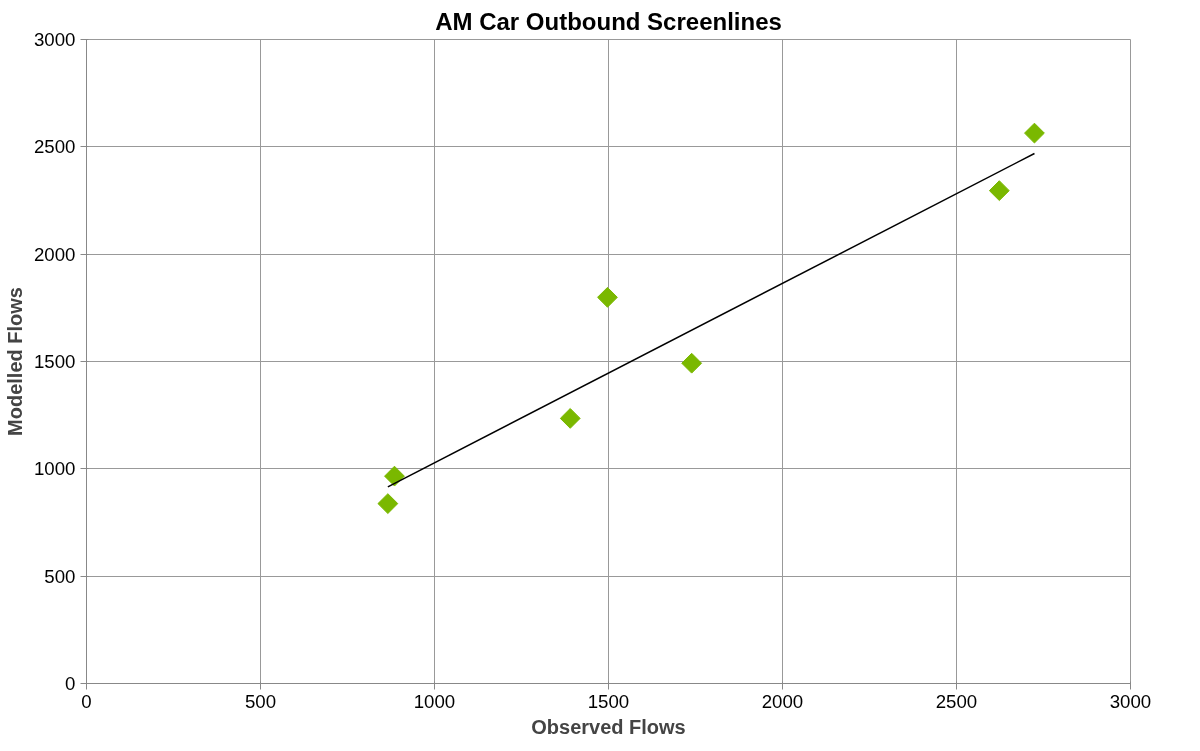  Describe the element at coordinates (55, 254) in the screenshot. I see `y-tick-label: 2000` at that location.